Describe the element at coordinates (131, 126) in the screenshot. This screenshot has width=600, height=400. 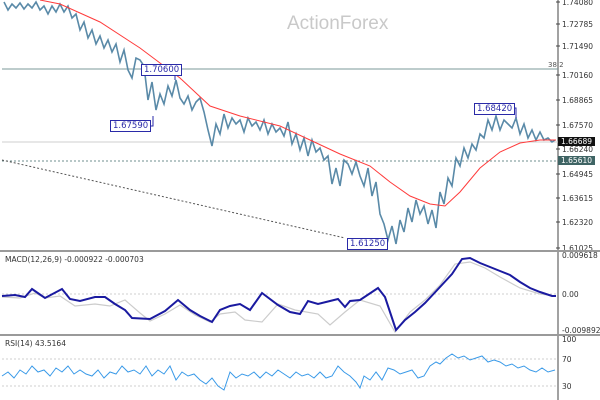
I see `annotation-box: 1.67590` at that location.